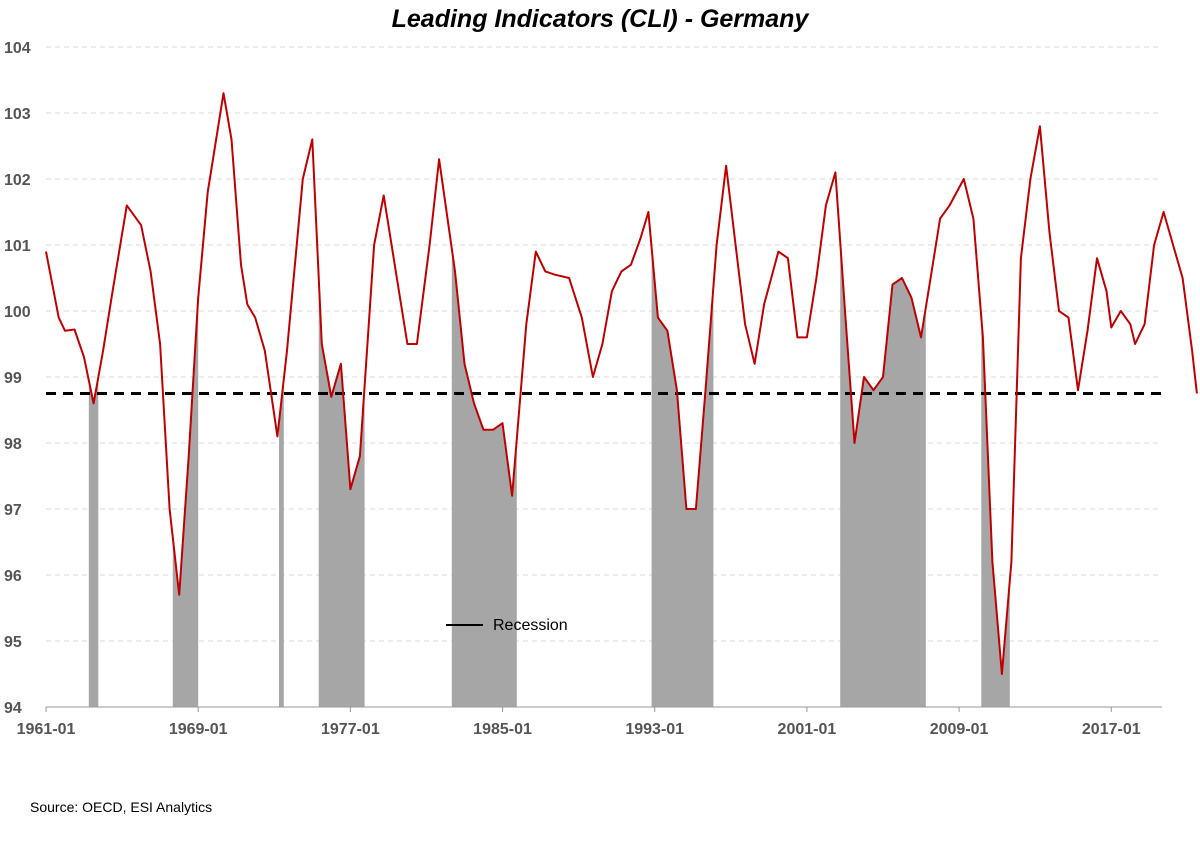  What do you see at coordinates (46, 729) in the screenshot?
I see `x-tick-label: 1961-01` at bounding box center [46, 729].